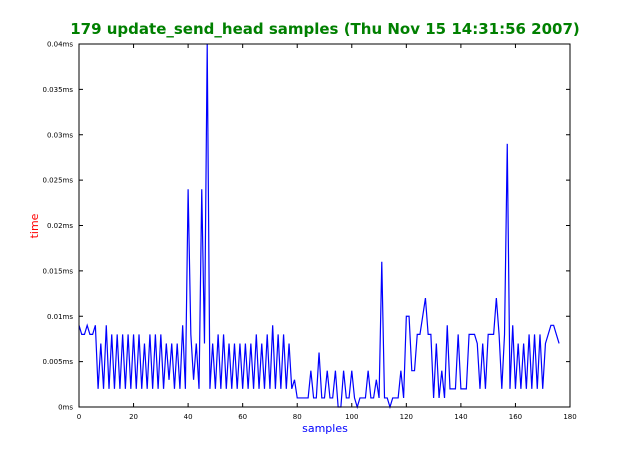 The height and width of the screenshot is (453, 633). Describe the element at coordinates (57, 181) in the screenshot. I see `y-tick-label: 0.025ms` at that location.